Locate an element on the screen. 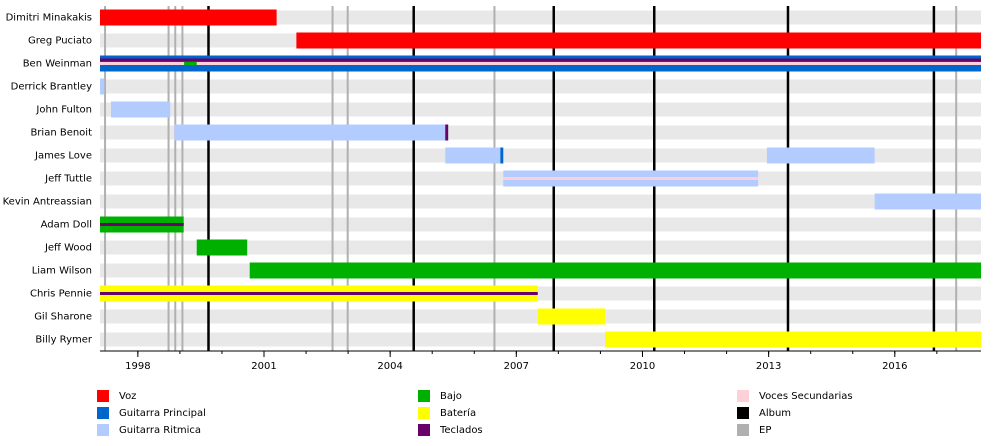 The height and width of the screenshot is (446, 1000). member-label: Ben Weinman is located at coordinates (57, 64).